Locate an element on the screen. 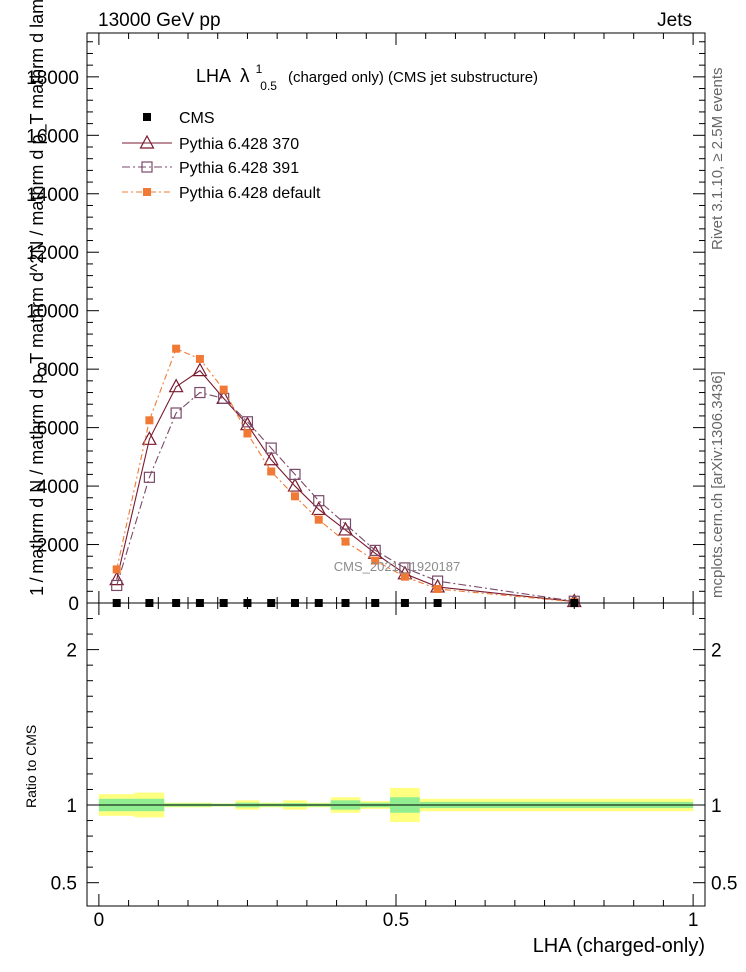 This screenshot has height=972, width=746. energy-label: 13000 GeV pp is located at coordinates (159, 20).